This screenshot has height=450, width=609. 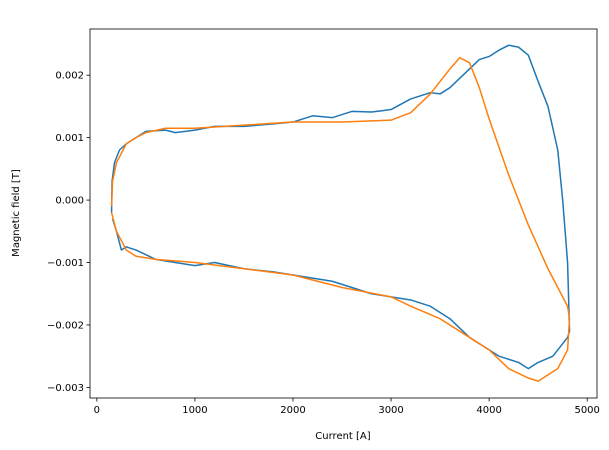 What do you see at coordinates (16, 213) in the screenshot?
I see `y-axis-label: Magnetic field [T]` at bounding box center [16, 213].